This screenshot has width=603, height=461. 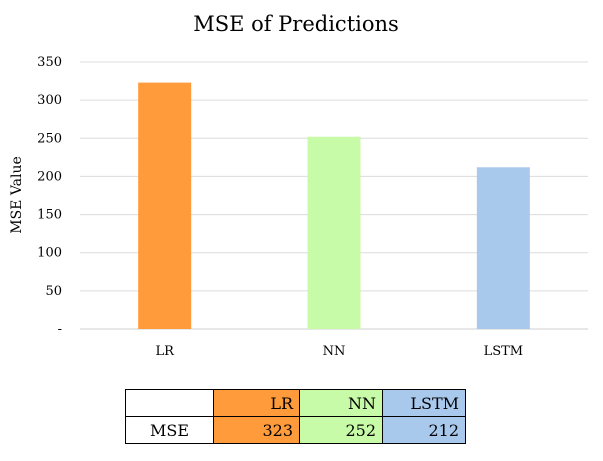 I want to click on table-row: MSE 323 252 212, so click(x=295, y=430).